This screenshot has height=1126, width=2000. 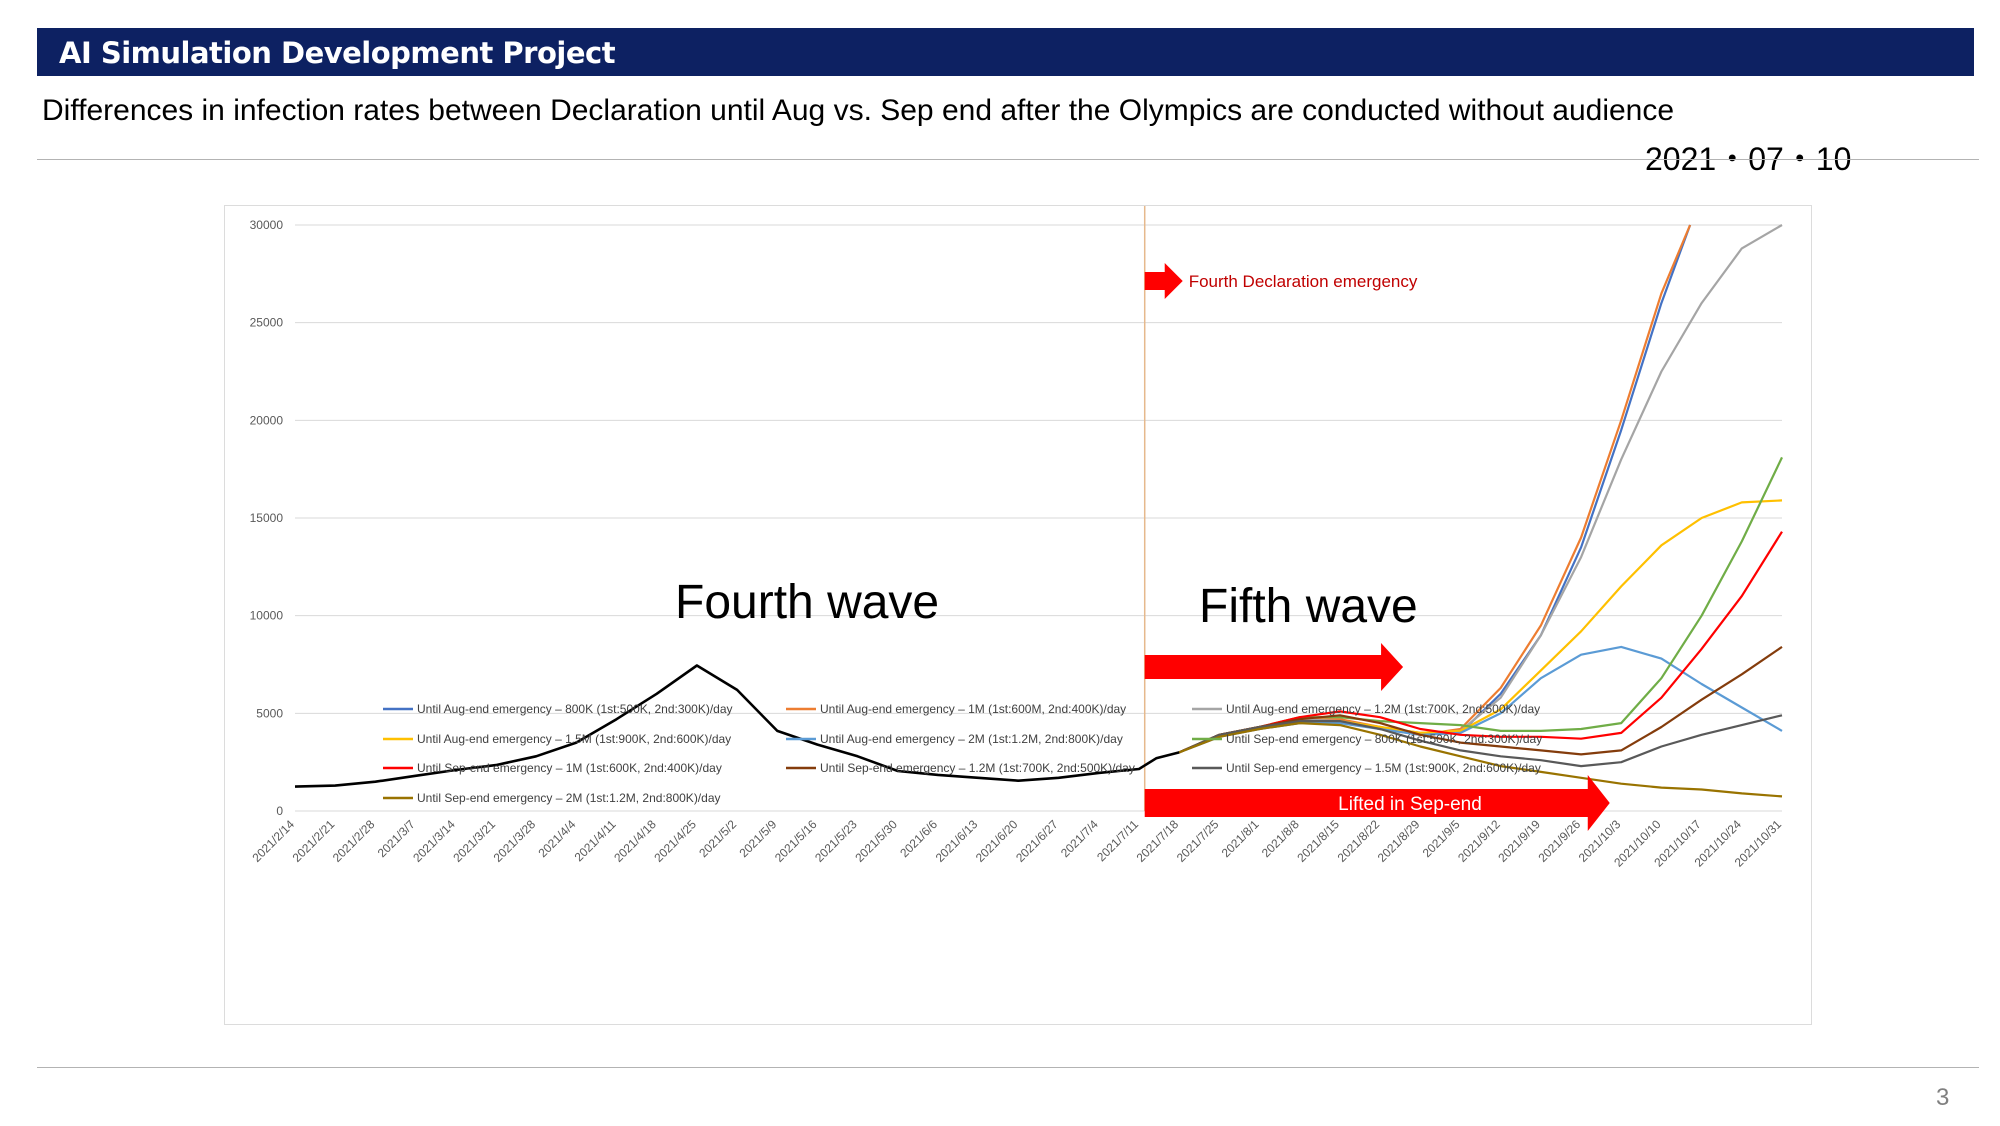 I want to click on lifted-arrow, so click(x=1377, y=803).